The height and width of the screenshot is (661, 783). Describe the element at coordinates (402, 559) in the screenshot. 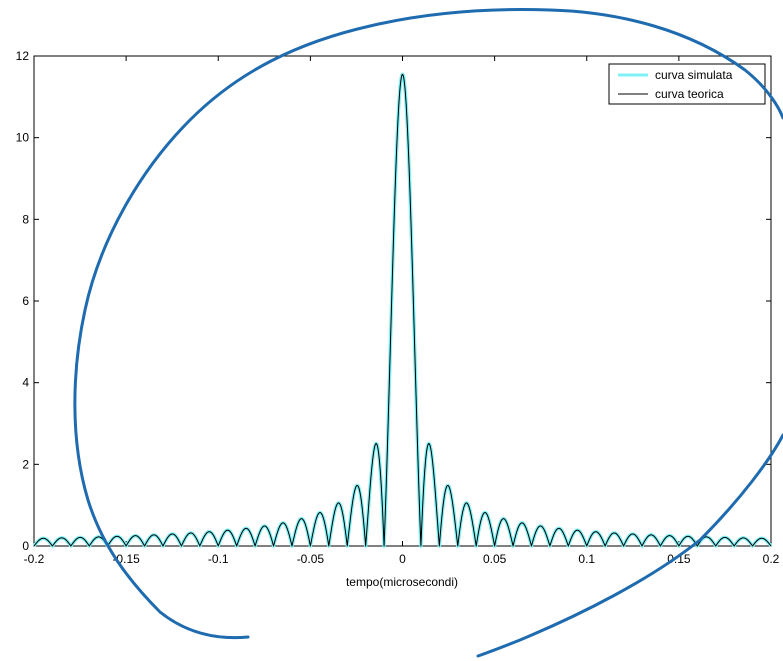

I see `x-tick-label: 0` at that location.